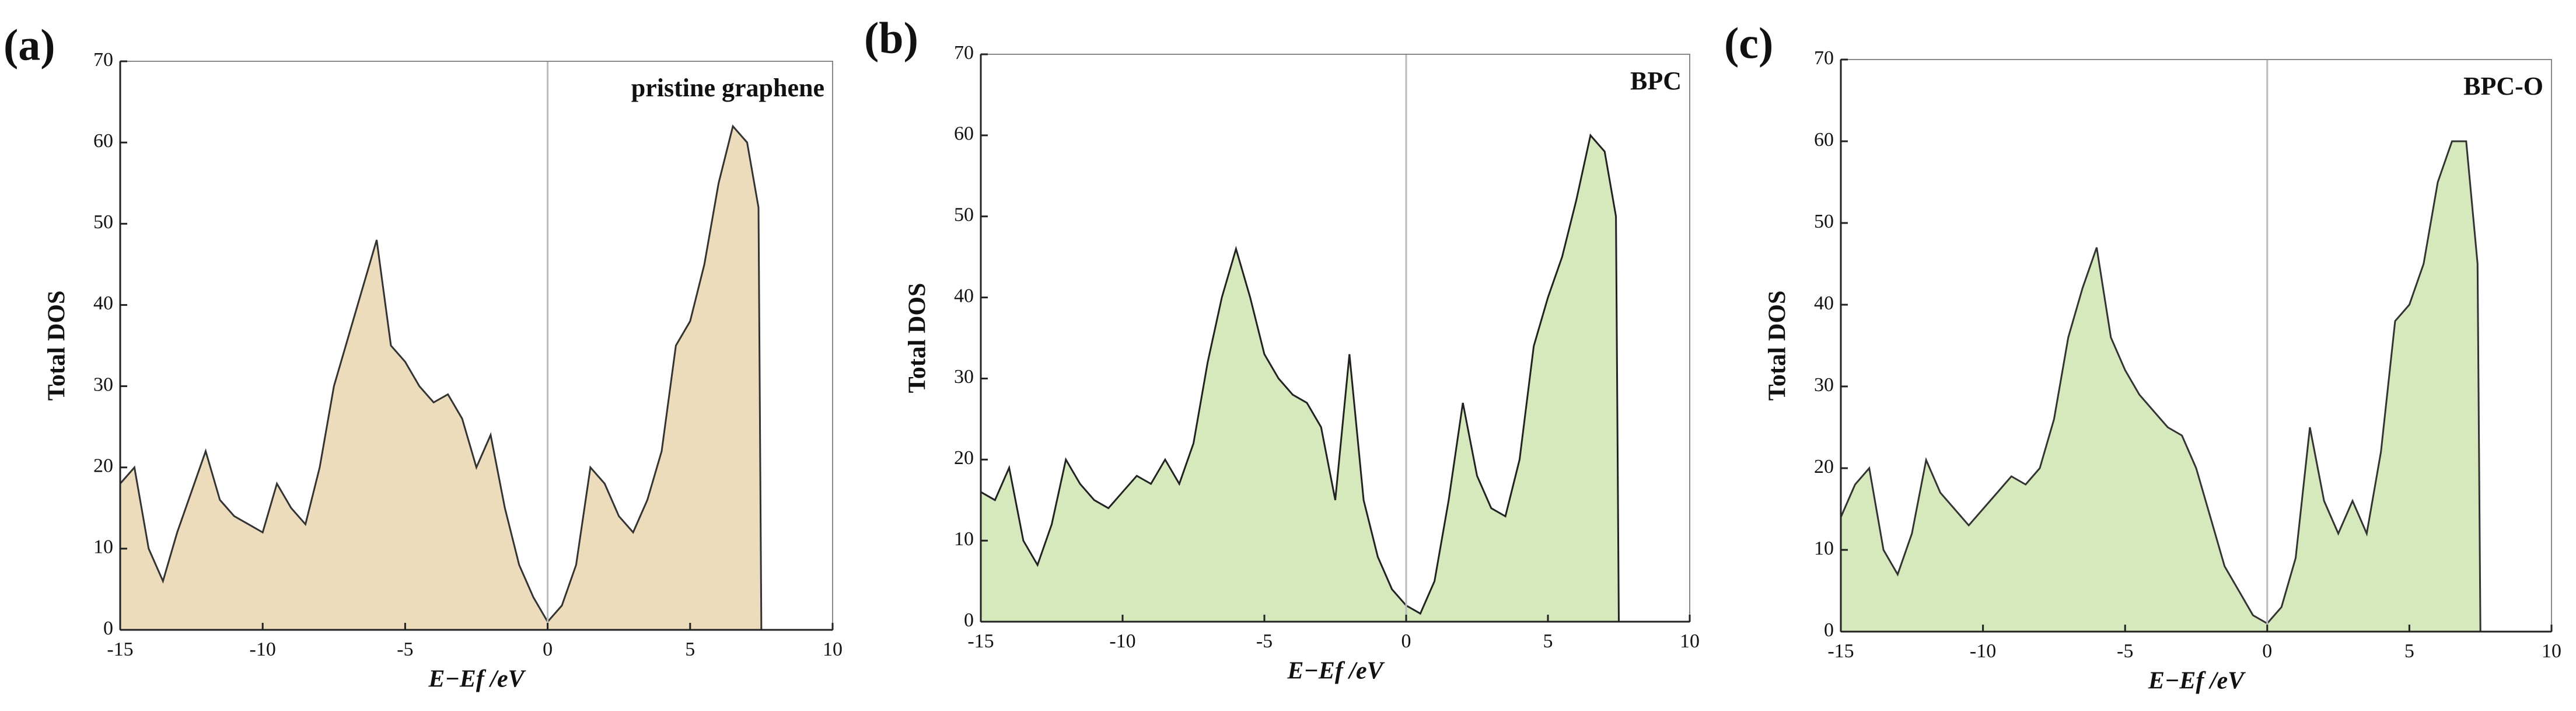 Image resolution: width=2576 pixels, height=711 pixels. Describe the element at coordinates (891, 37) in the screenshot. I see `panel-label: (b)` at that location.